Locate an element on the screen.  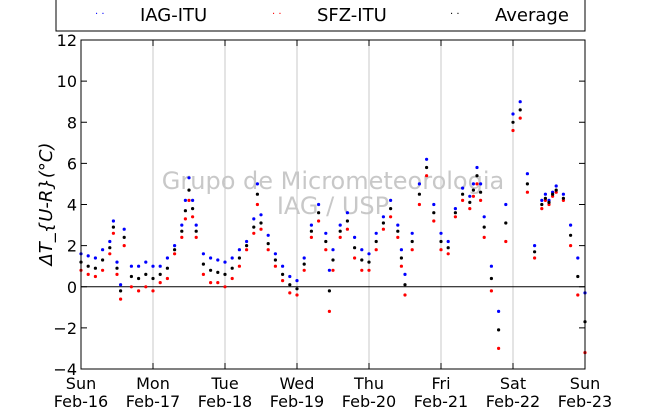
x-tick-day-4: Thu is located at coordinates (368, 383).